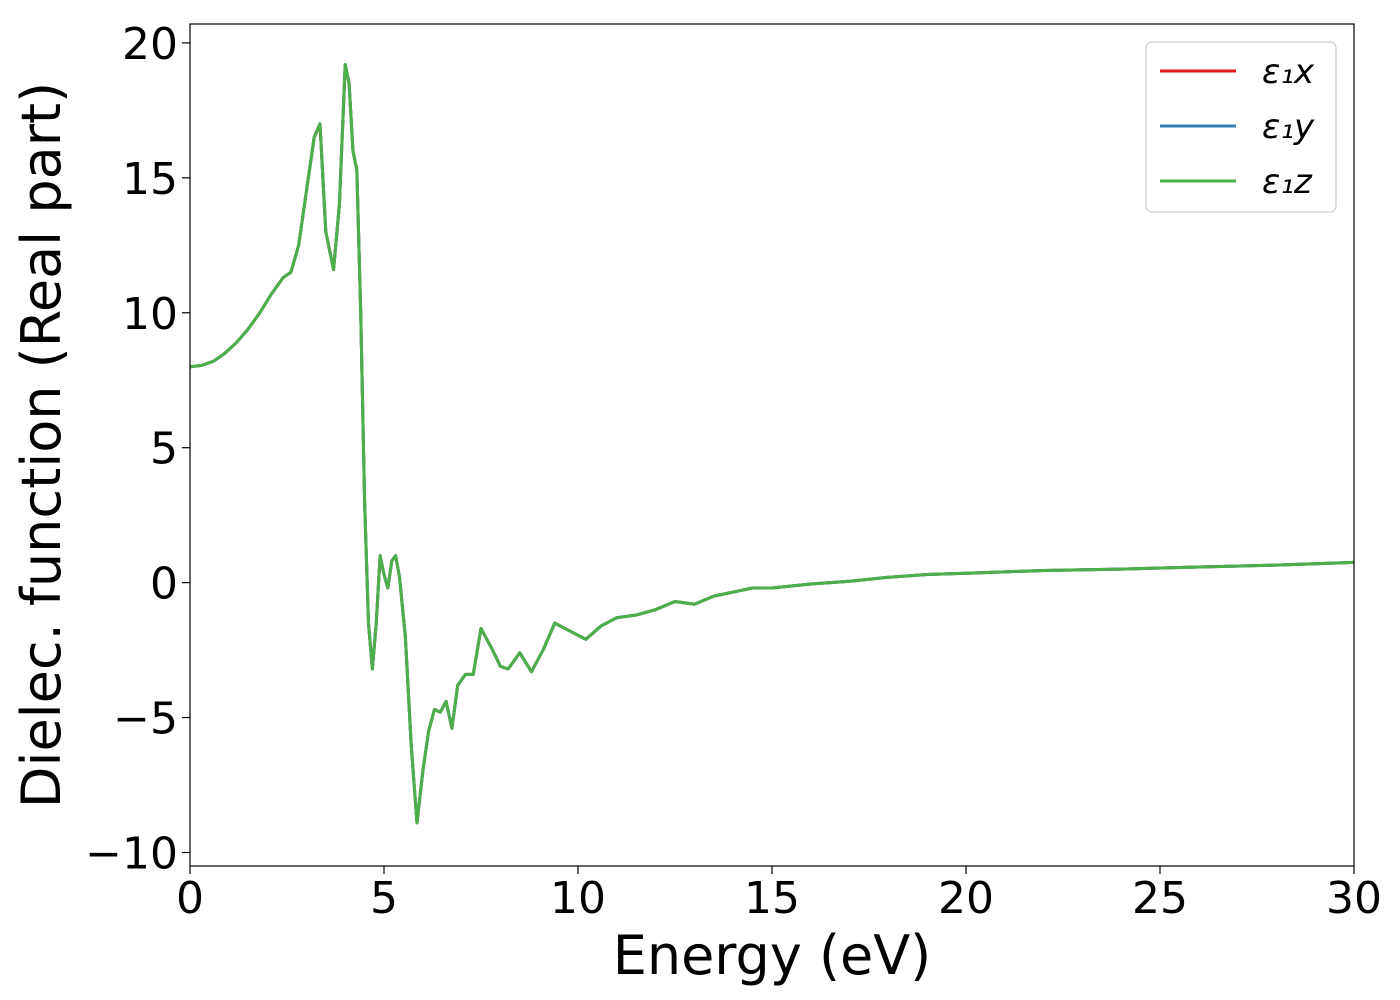 The height and width of the screenshot is (1000, 1400). What do you see at coordinates (164, 584) in the screenshot?
I see `y-tick-label: 0` at bounding box center [164, 584].